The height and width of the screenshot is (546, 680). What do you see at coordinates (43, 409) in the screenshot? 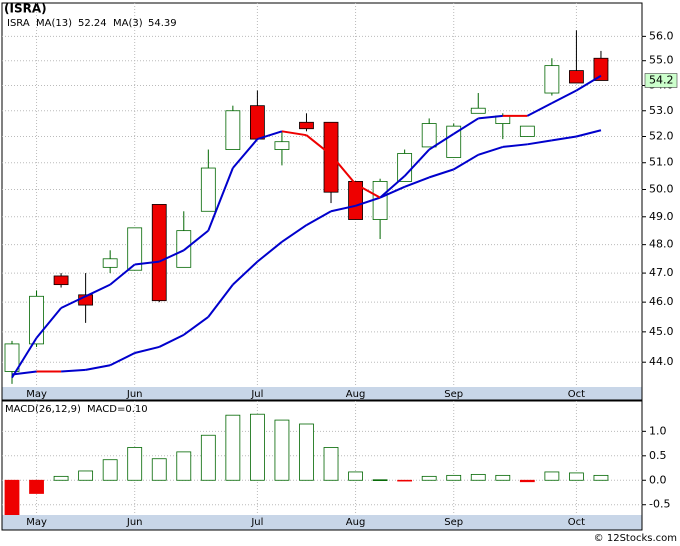
I see `macd-name: MACD(26,12,9)` at bounding box center [43, 409].